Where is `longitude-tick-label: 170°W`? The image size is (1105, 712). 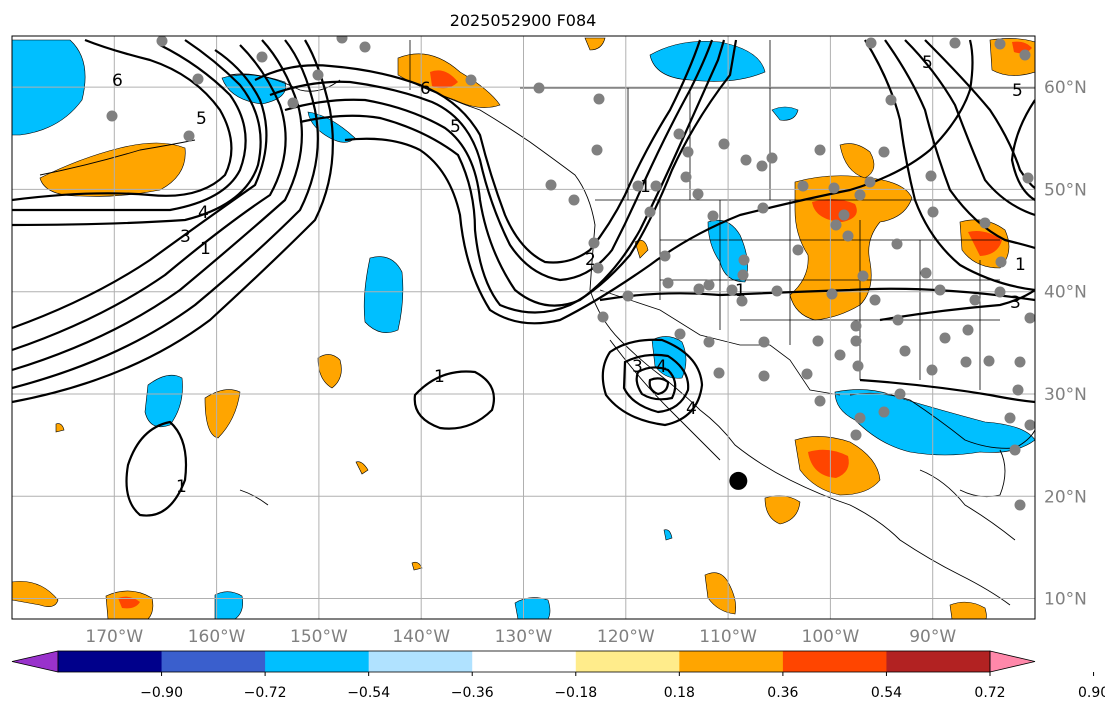 longitude-tick-label: 170°W is located at coordinates (114, 637).